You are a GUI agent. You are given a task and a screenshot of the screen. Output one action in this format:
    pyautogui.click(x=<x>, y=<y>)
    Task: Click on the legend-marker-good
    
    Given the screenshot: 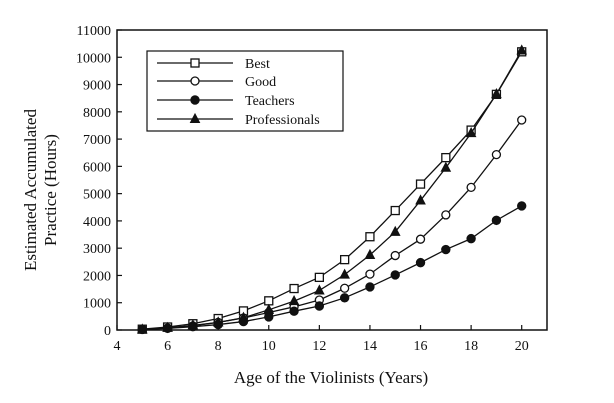 What is the action you would take?
    pyautogui.click(x=195, y=81)
    